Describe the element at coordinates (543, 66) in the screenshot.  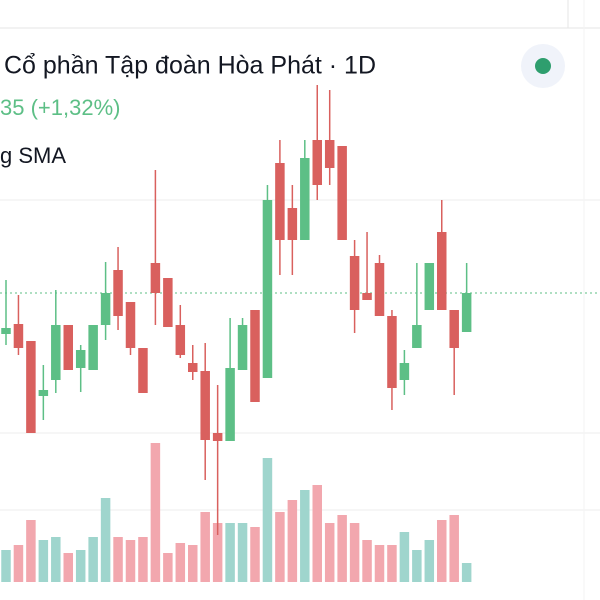
I see `status-dot` at that location.